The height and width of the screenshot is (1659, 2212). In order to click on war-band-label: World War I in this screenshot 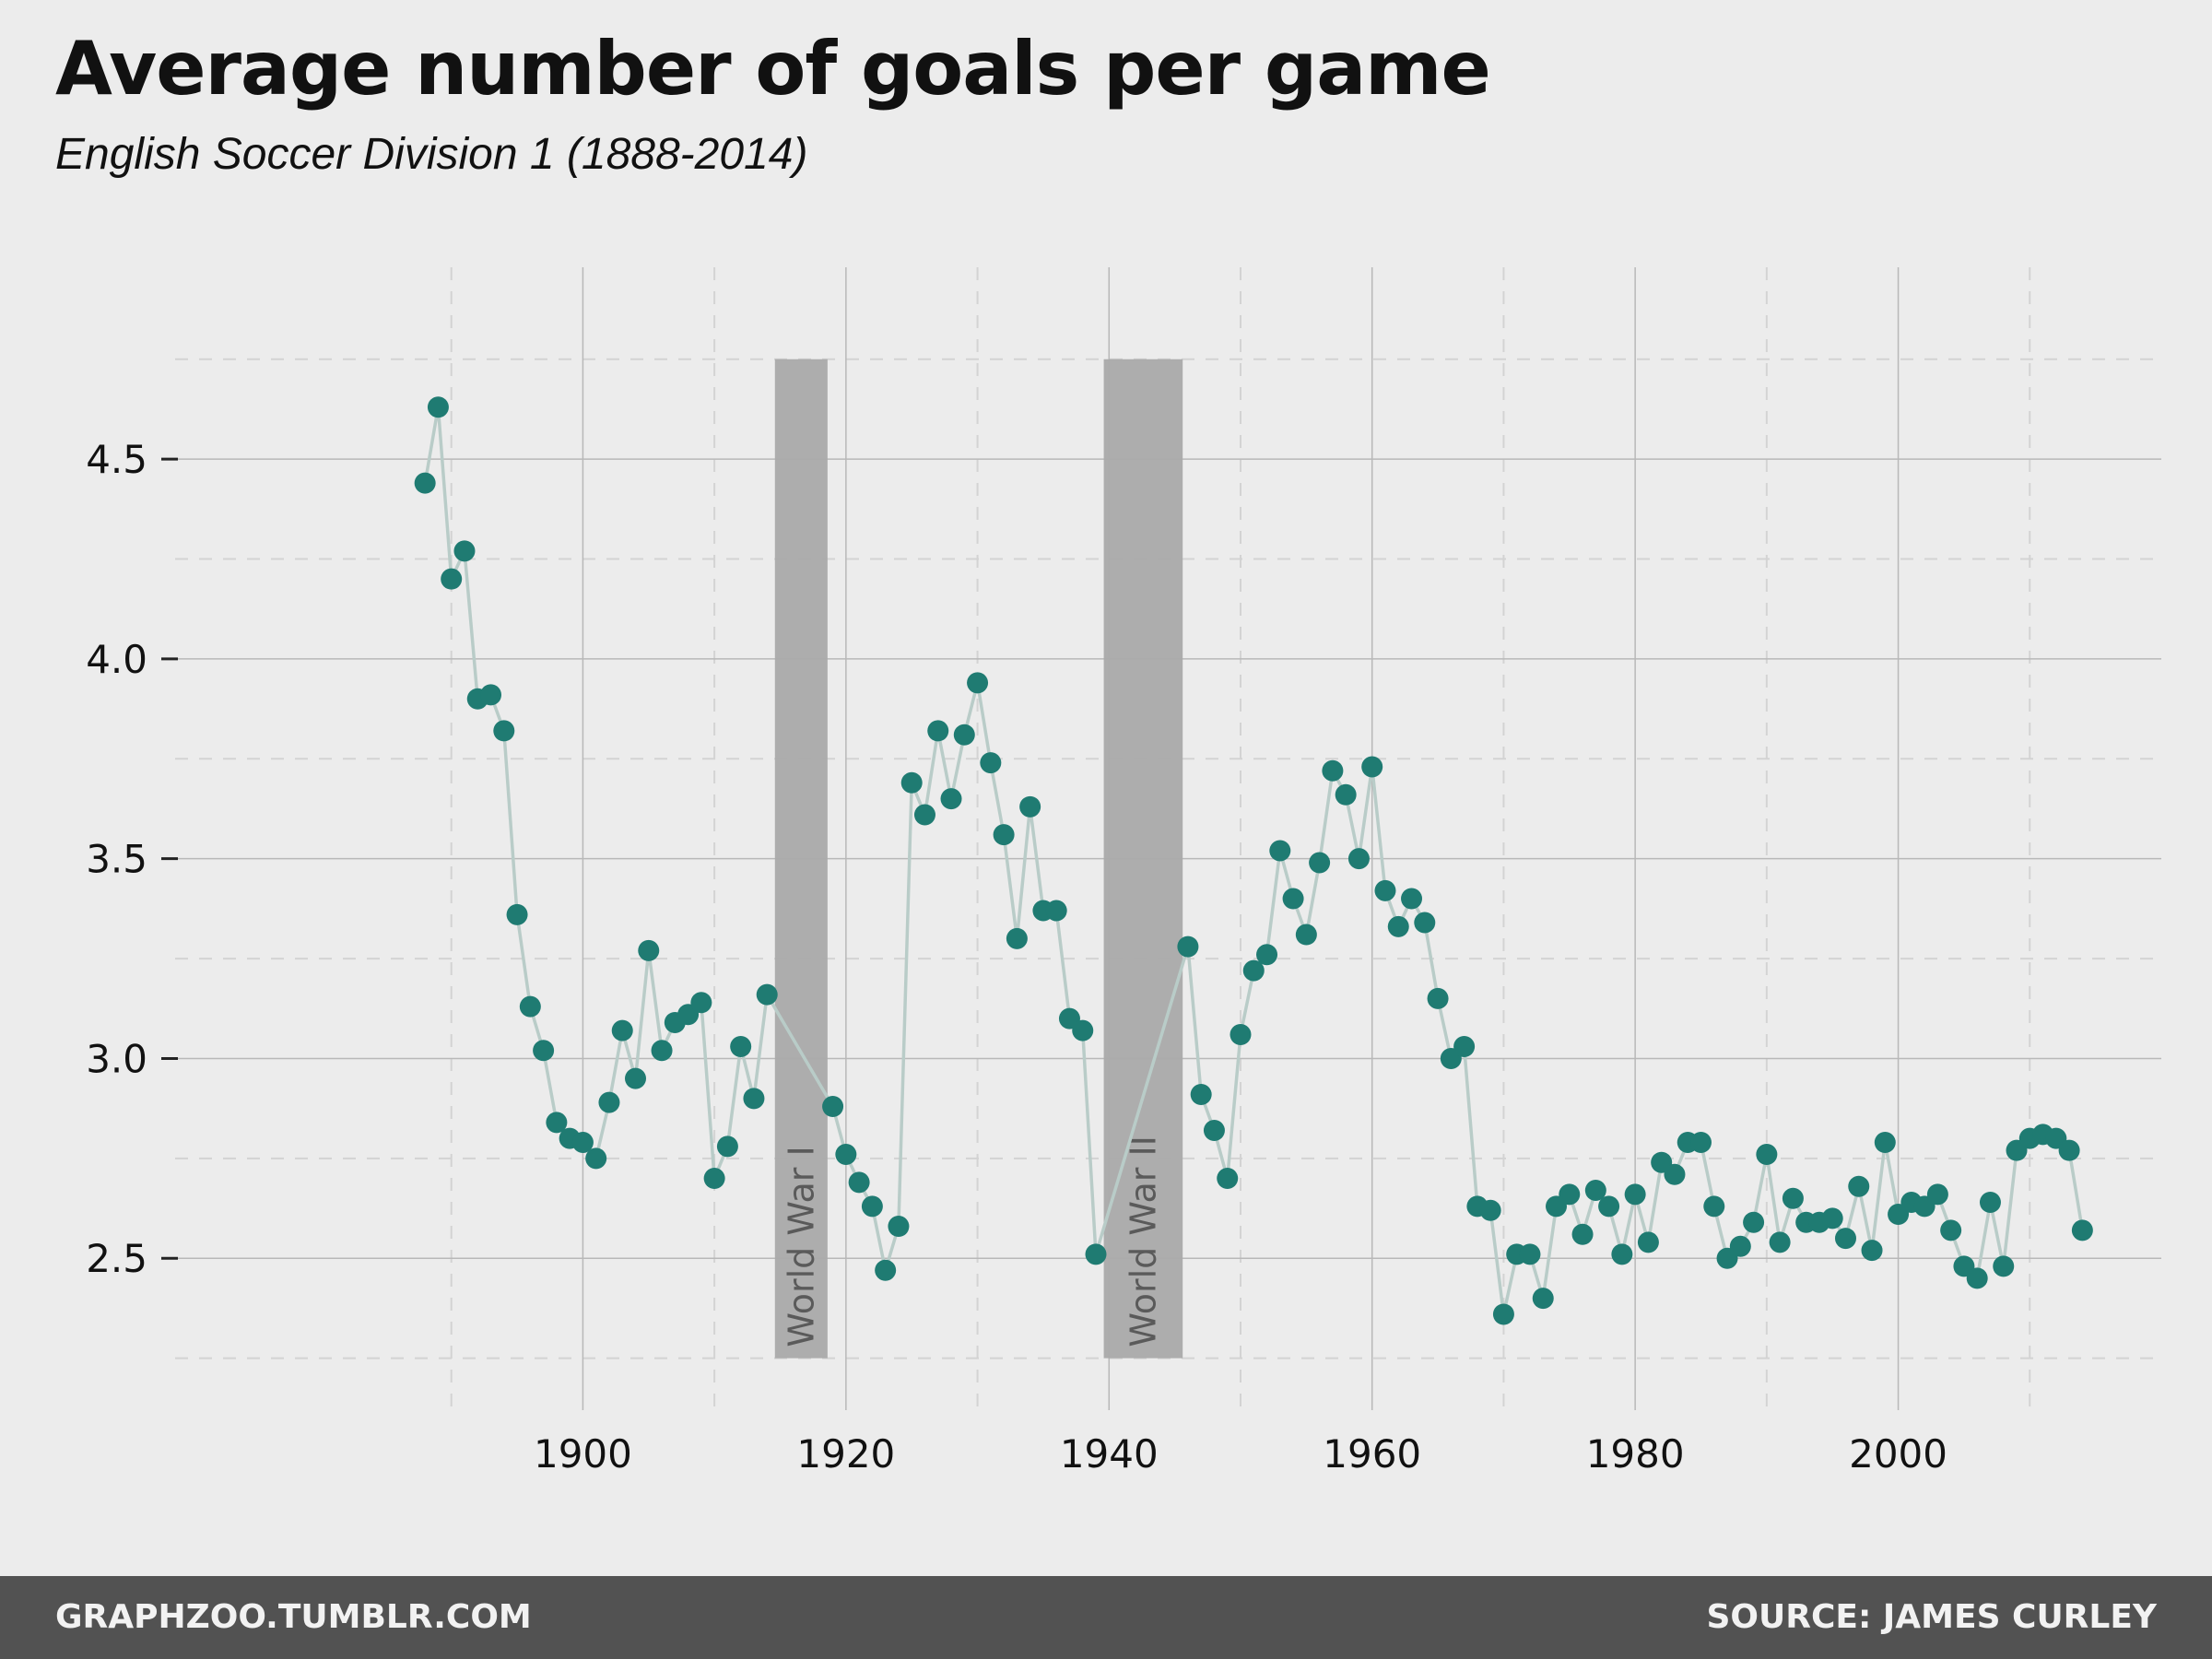, I will do `click(801, 1246)`.